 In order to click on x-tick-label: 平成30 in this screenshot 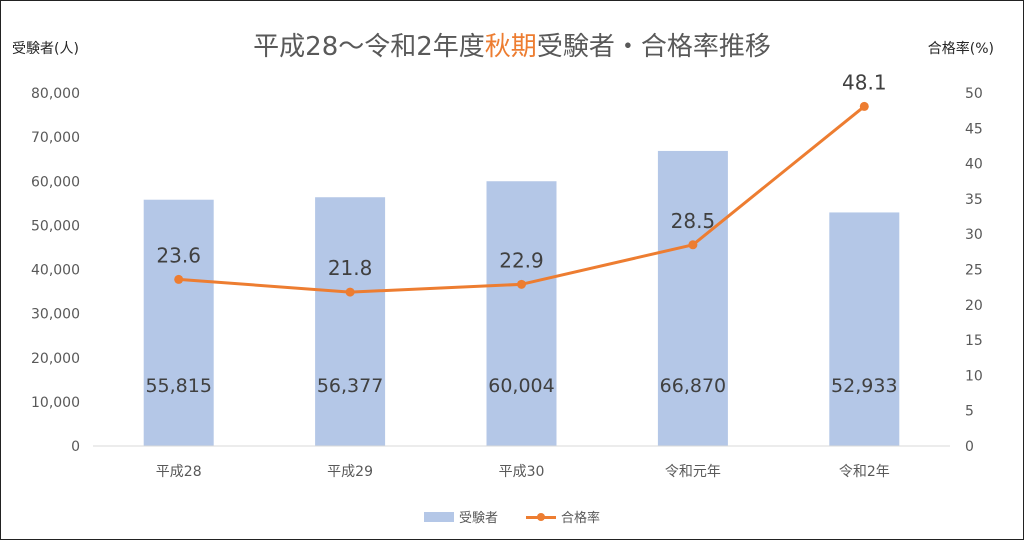, I will do `click(522, 472)`.